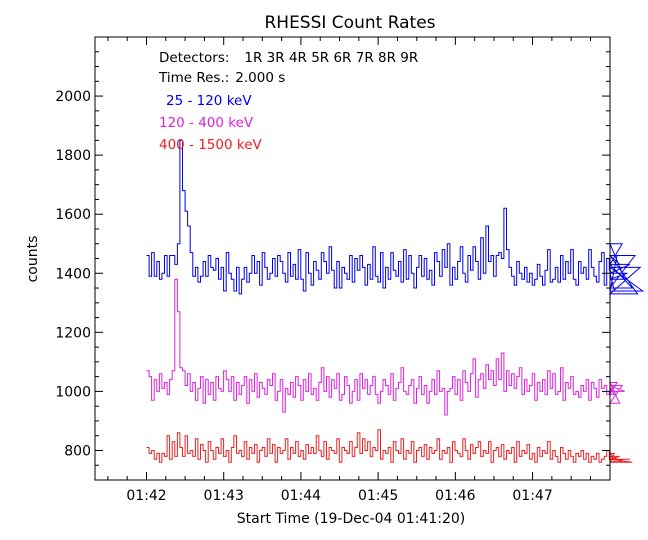 This screenshot has width=648, height=540. I want to click on time-resolution-value: 2.000 s, so click(260, 78).